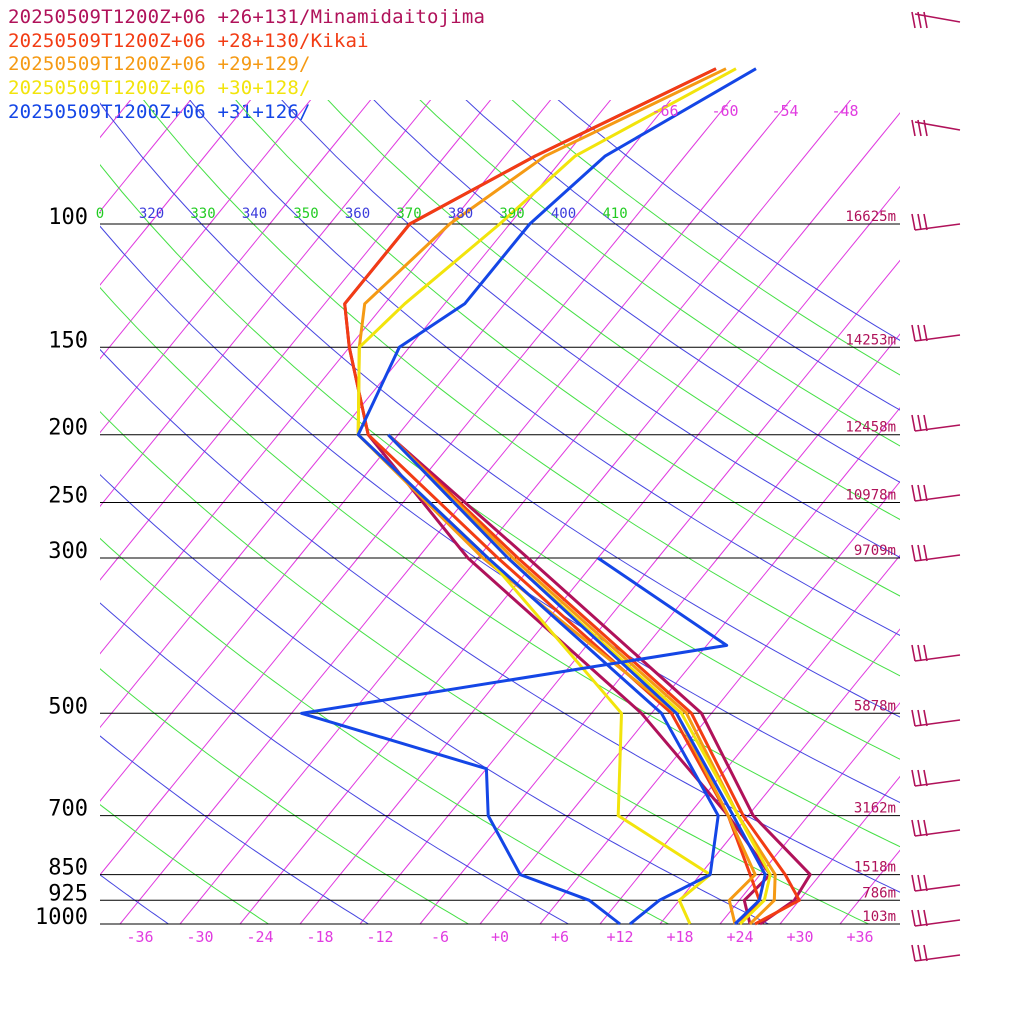 Image resolution: width=1024 pixels, height=1024 pixels. What do you see at coordinates (139, 937) in the screenshot?
I see `x-tick-label: -36` at bounding box center [139, 937].